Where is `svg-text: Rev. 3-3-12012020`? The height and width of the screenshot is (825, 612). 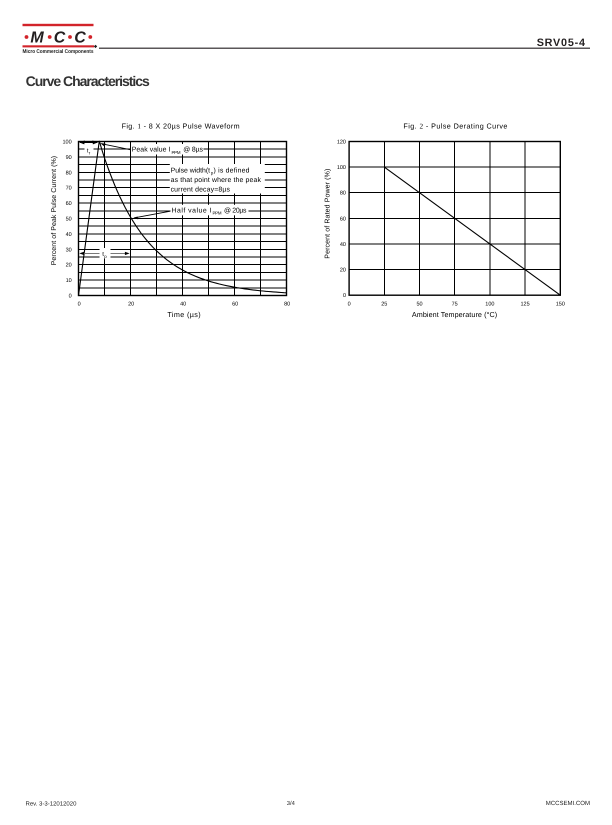
svg-text: Rev. 3-3-12012020 is located at coordinates (52, 804).